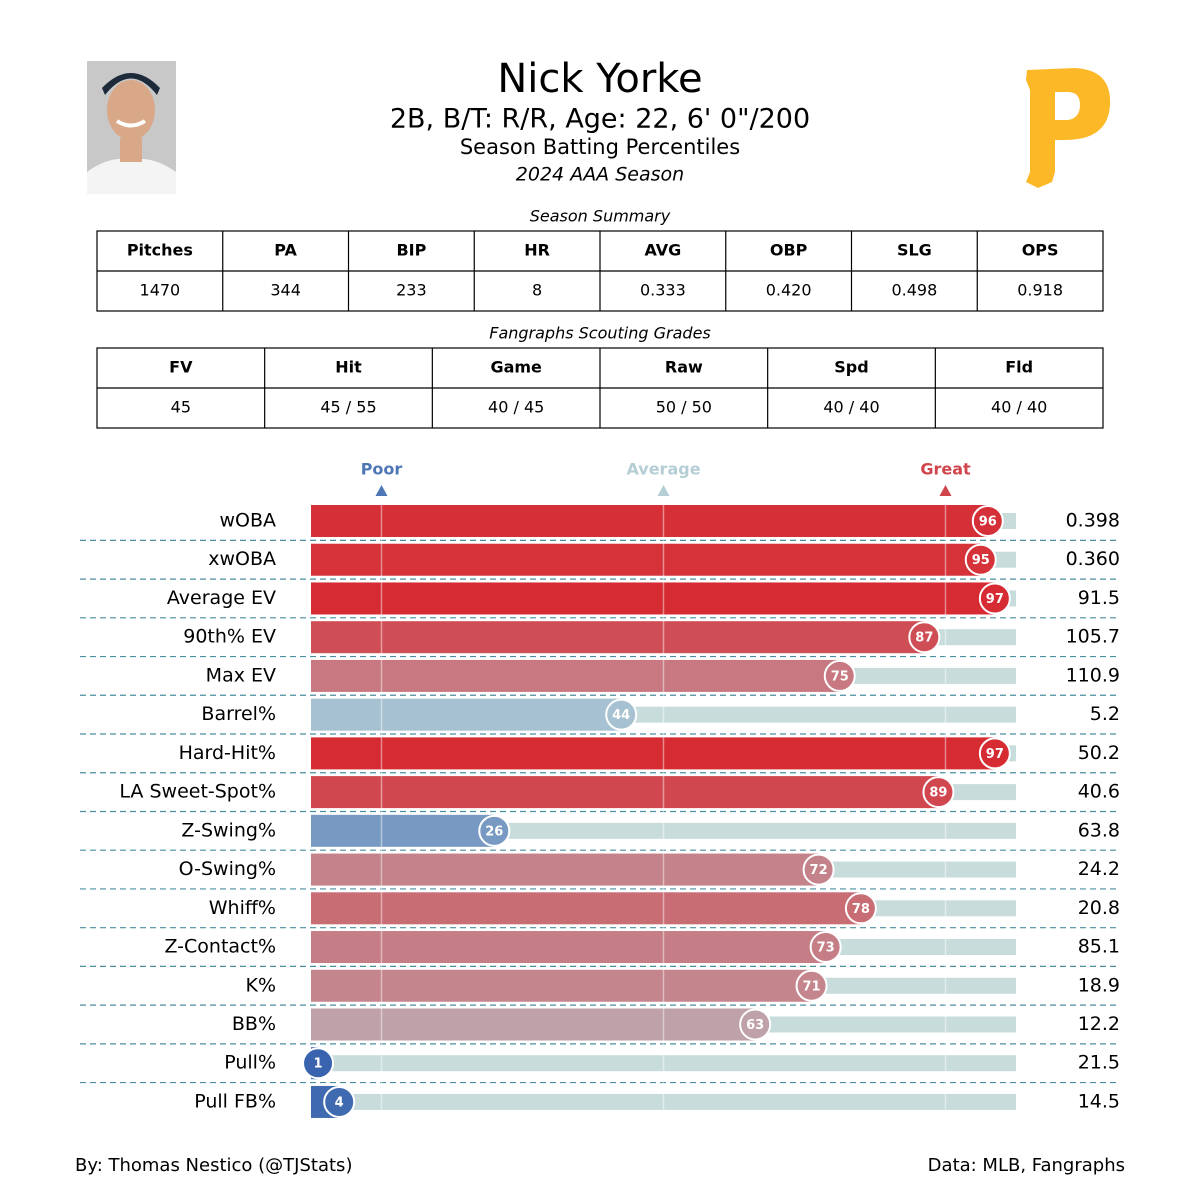 This screenshot has width=1200, height=1200. What do you see at coordinates (600, 216) in the screenshot?
I see `table-title: Season Summary` at bounding box center [600, 216].